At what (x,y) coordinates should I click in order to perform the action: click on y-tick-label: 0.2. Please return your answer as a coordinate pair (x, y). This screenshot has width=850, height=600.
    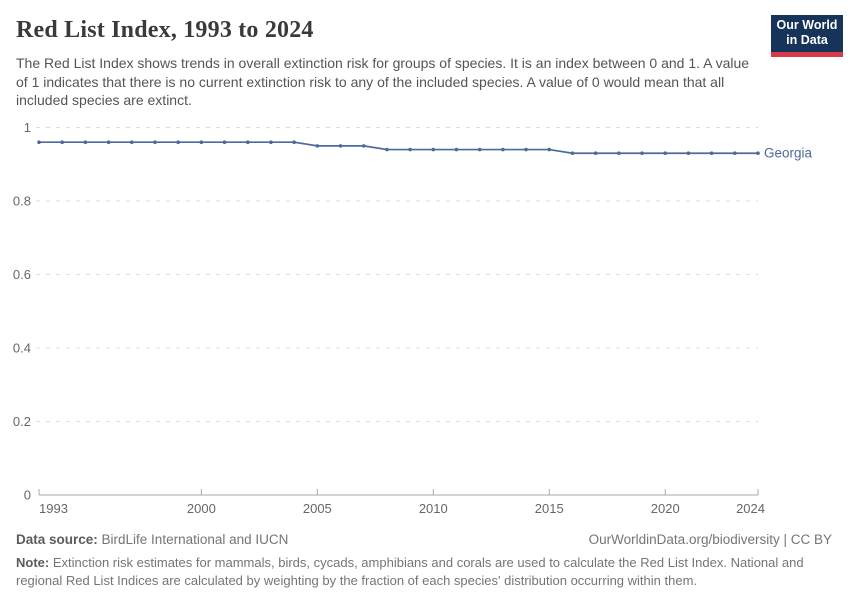
    Looking at the image, I should click on (22, 421).